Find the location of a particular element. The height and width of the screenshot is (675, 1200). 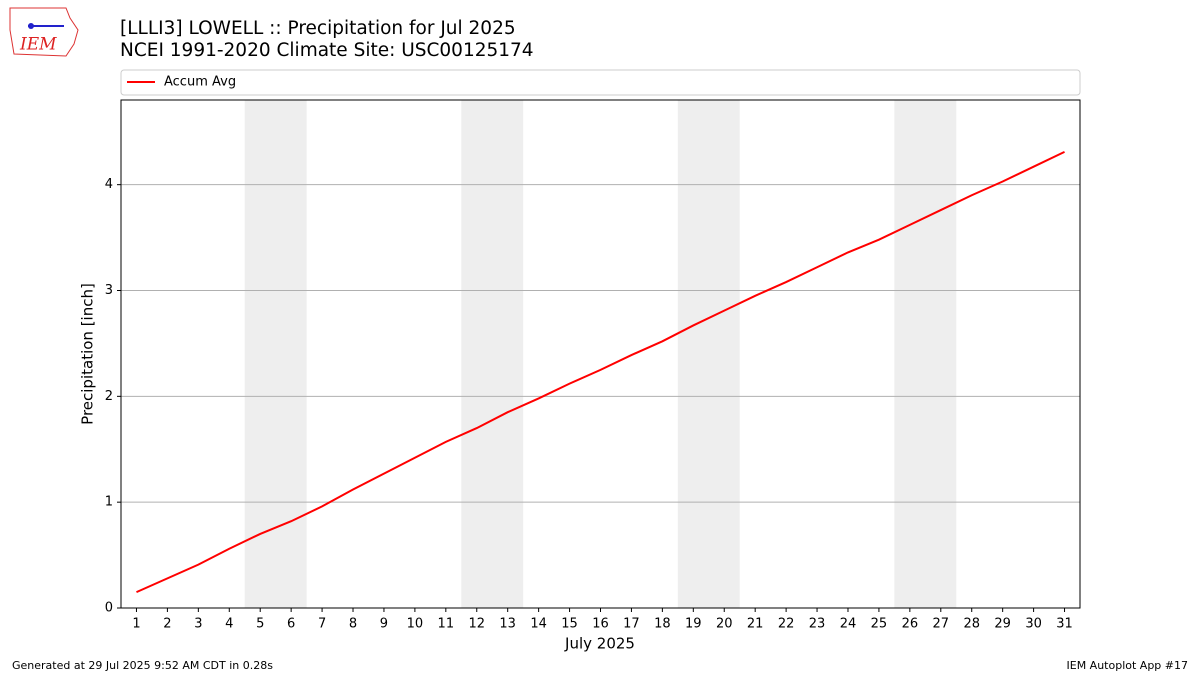

x-tick-label: 13 is located at coordinates (507, 624).